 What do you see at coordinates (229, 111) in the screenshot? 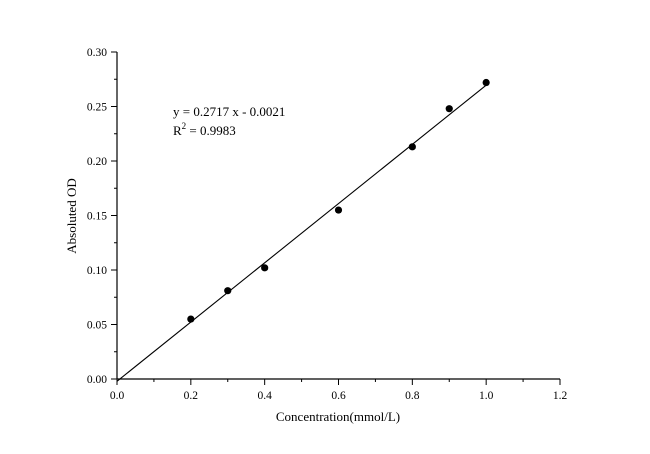
I see `equation-annotation: y = 0.2717 x - 0.0021` at bounding box center [229, 111].